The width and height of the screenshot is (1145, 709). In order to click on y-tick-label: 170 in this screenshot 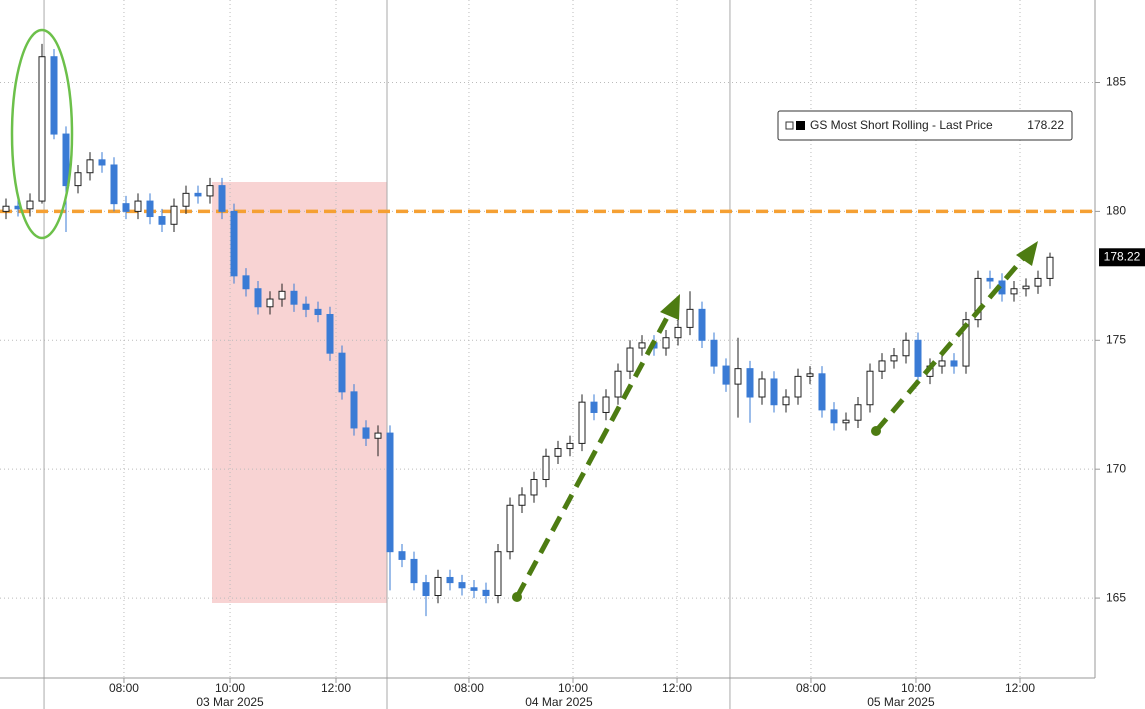, I will do `click(1116, 468)`.